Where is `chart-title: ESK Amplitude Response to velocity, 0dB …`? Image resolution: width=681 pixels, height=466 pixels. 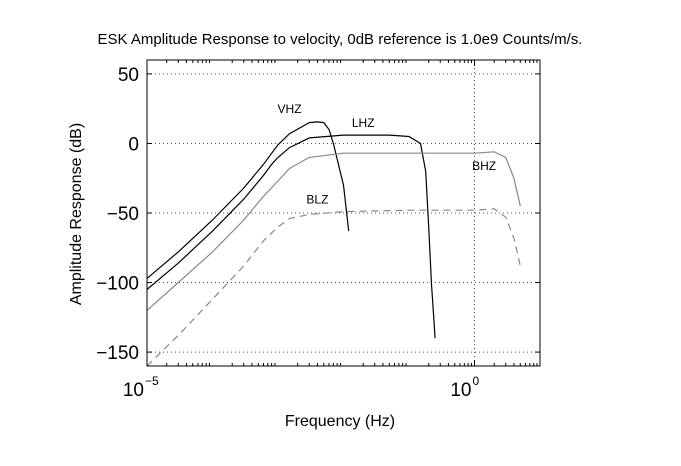
chart-title: ESK Amplitude Response to velocity, 0dB … is located at coordinates (340, 39).